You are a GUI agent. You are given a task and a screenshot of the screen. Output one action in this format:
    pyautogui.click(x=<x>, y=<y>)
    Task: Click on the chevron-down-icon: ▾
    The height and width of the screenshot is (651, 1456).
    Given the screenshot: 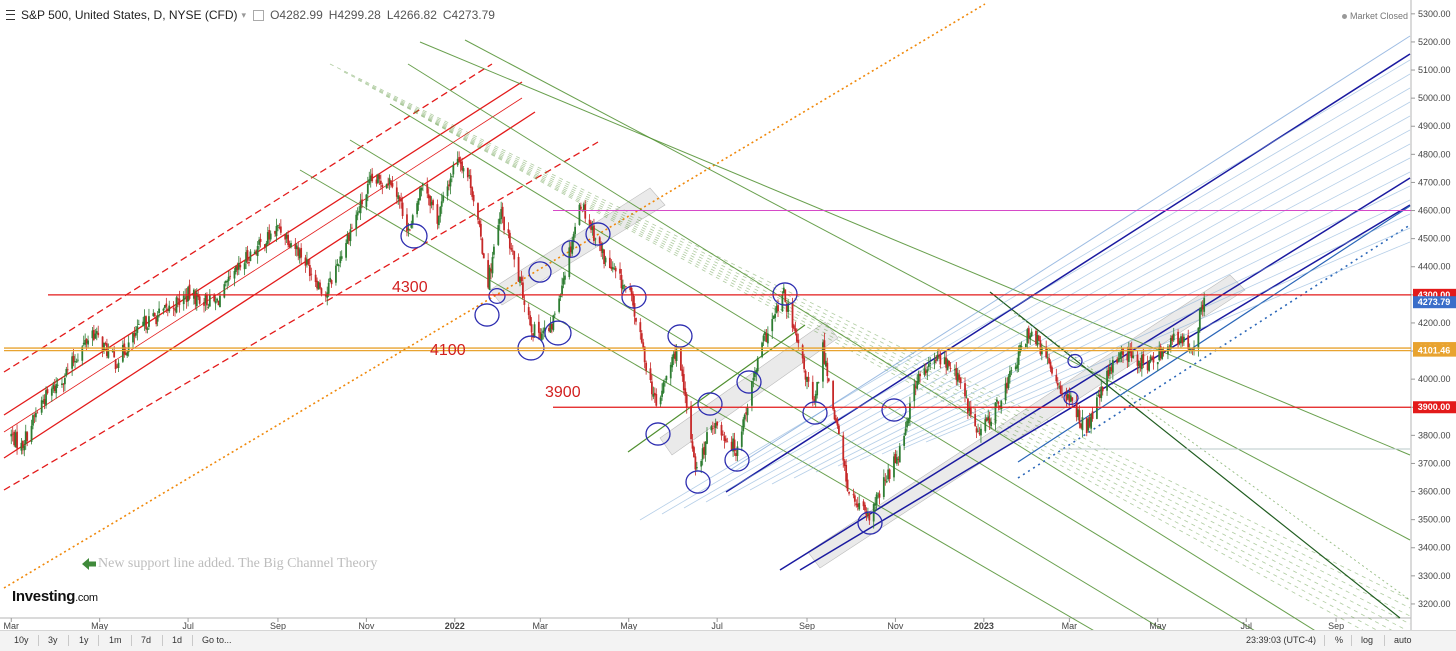 What is the action you would take?
    pyautogui.click(x=244, y=14)
    